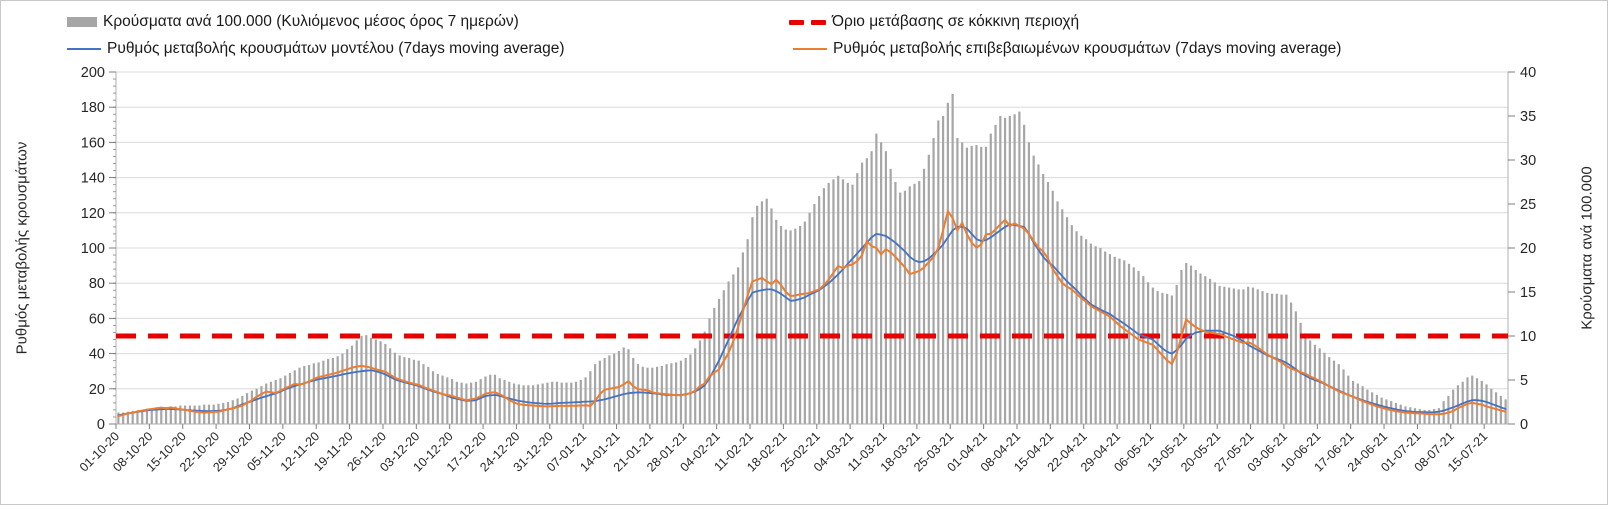 This screenshot has width=1608, height=505. I want to click on left-axis-tick-labels: 0 20 40 60 80 100 120 140 160 180 200, so click(93, 249).